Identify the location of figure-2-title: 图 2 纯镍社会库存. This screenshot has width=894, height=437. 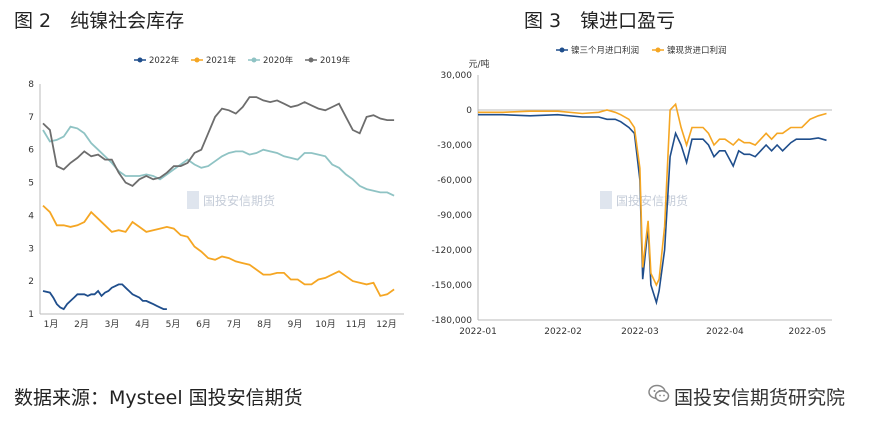
(99, 21).